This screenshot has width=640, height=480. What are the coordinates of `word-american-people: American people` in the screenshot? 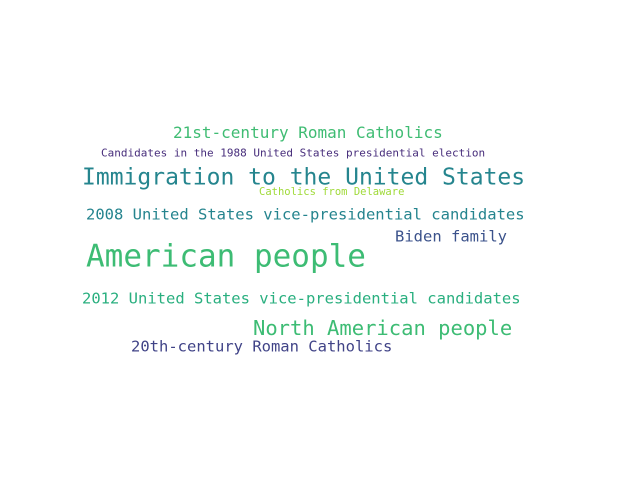 It's located at (226, 256).